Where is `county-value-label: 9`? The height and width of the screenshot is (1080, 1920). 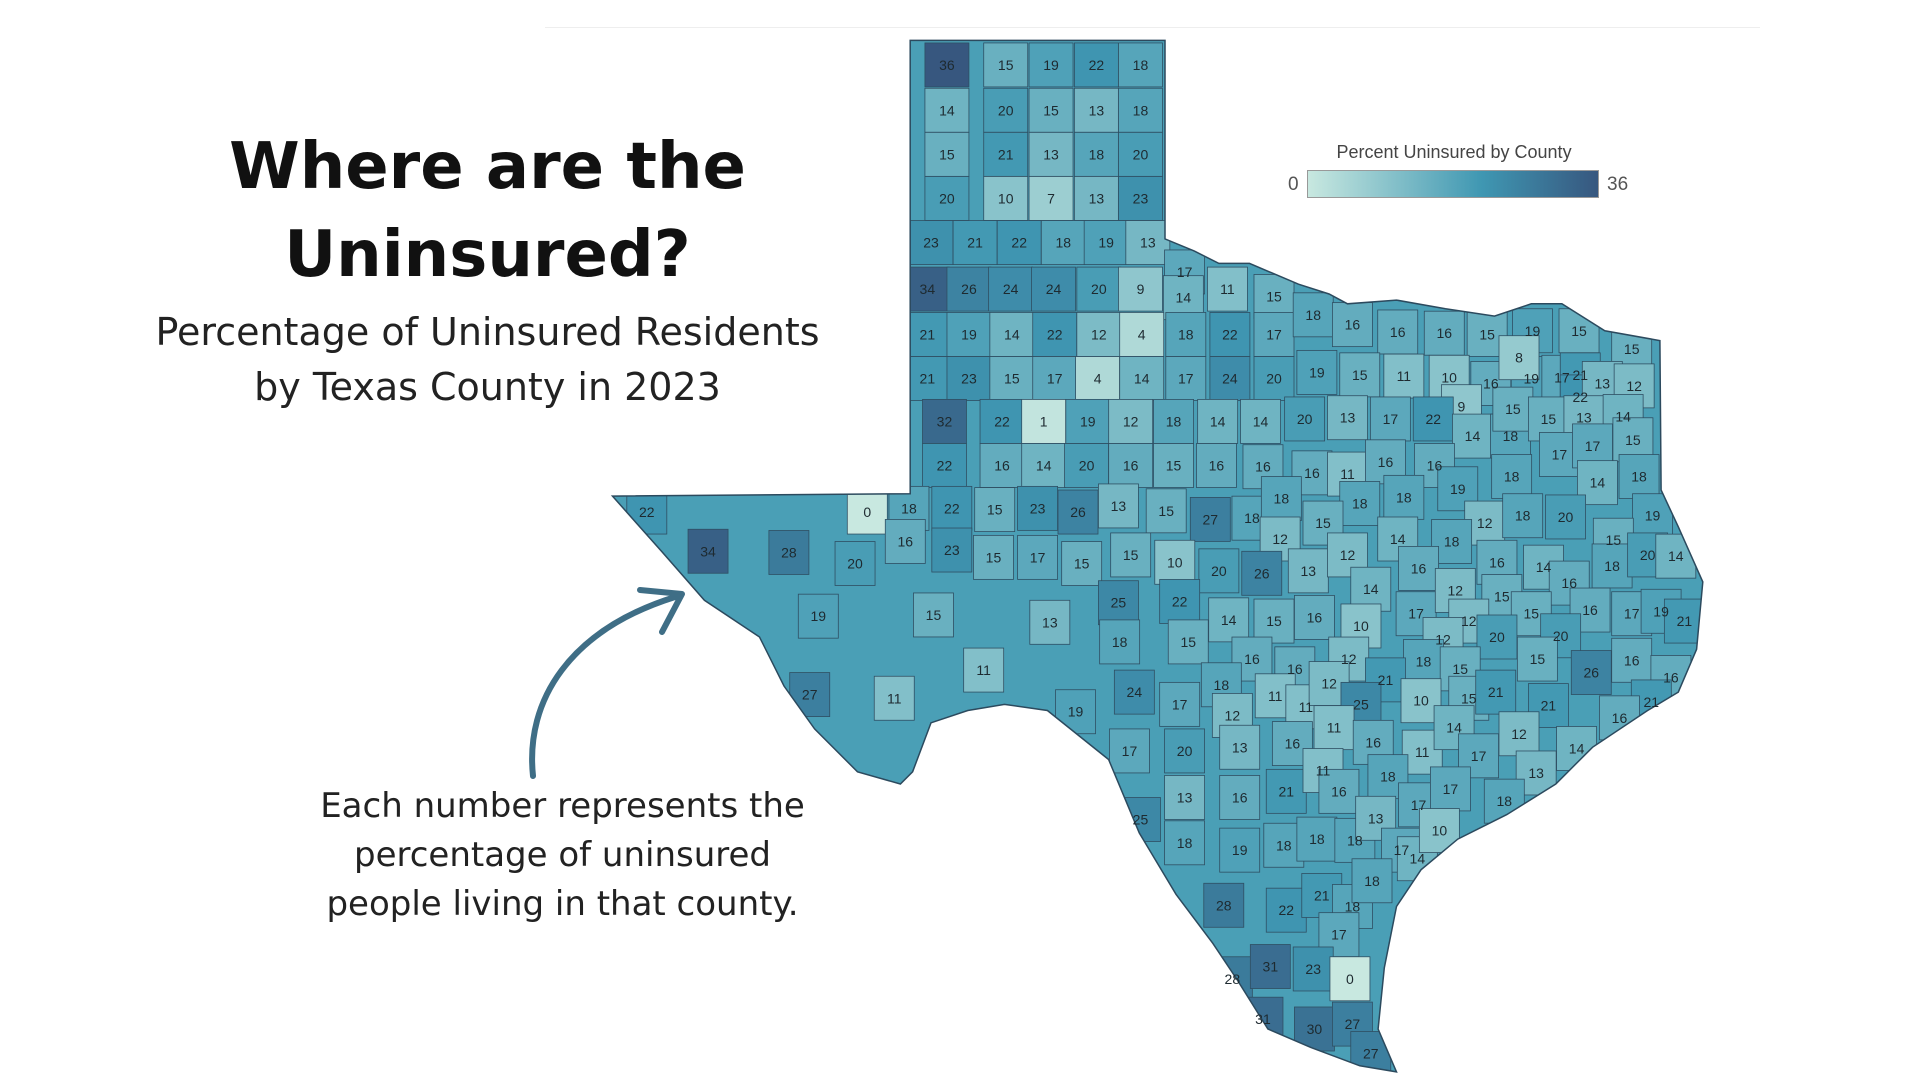
county-value-label: 9 is located at coordinates (1462, 407).